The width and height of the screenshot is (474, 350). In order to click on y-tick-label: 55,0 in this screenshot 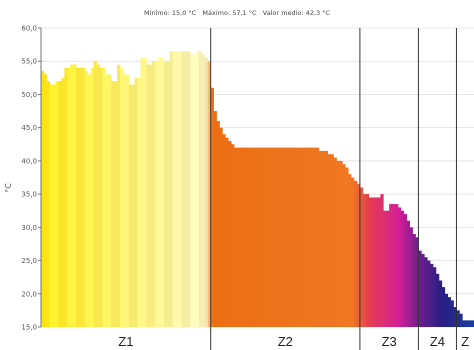, I will do `click(29, 62)`.